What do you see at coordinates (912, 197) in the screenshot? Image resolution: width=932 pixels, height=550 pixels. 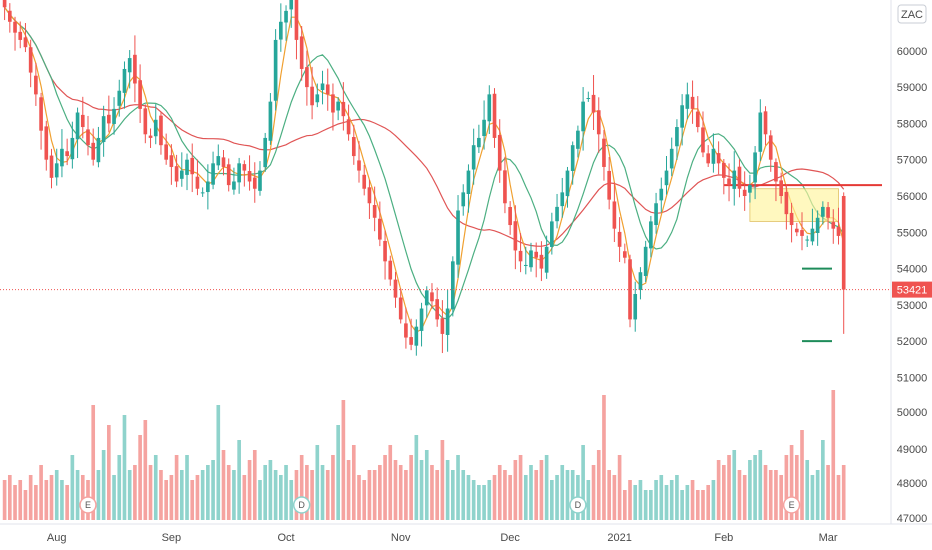 I see `price-tick-label: 56000` at bounding box center [912, 197].